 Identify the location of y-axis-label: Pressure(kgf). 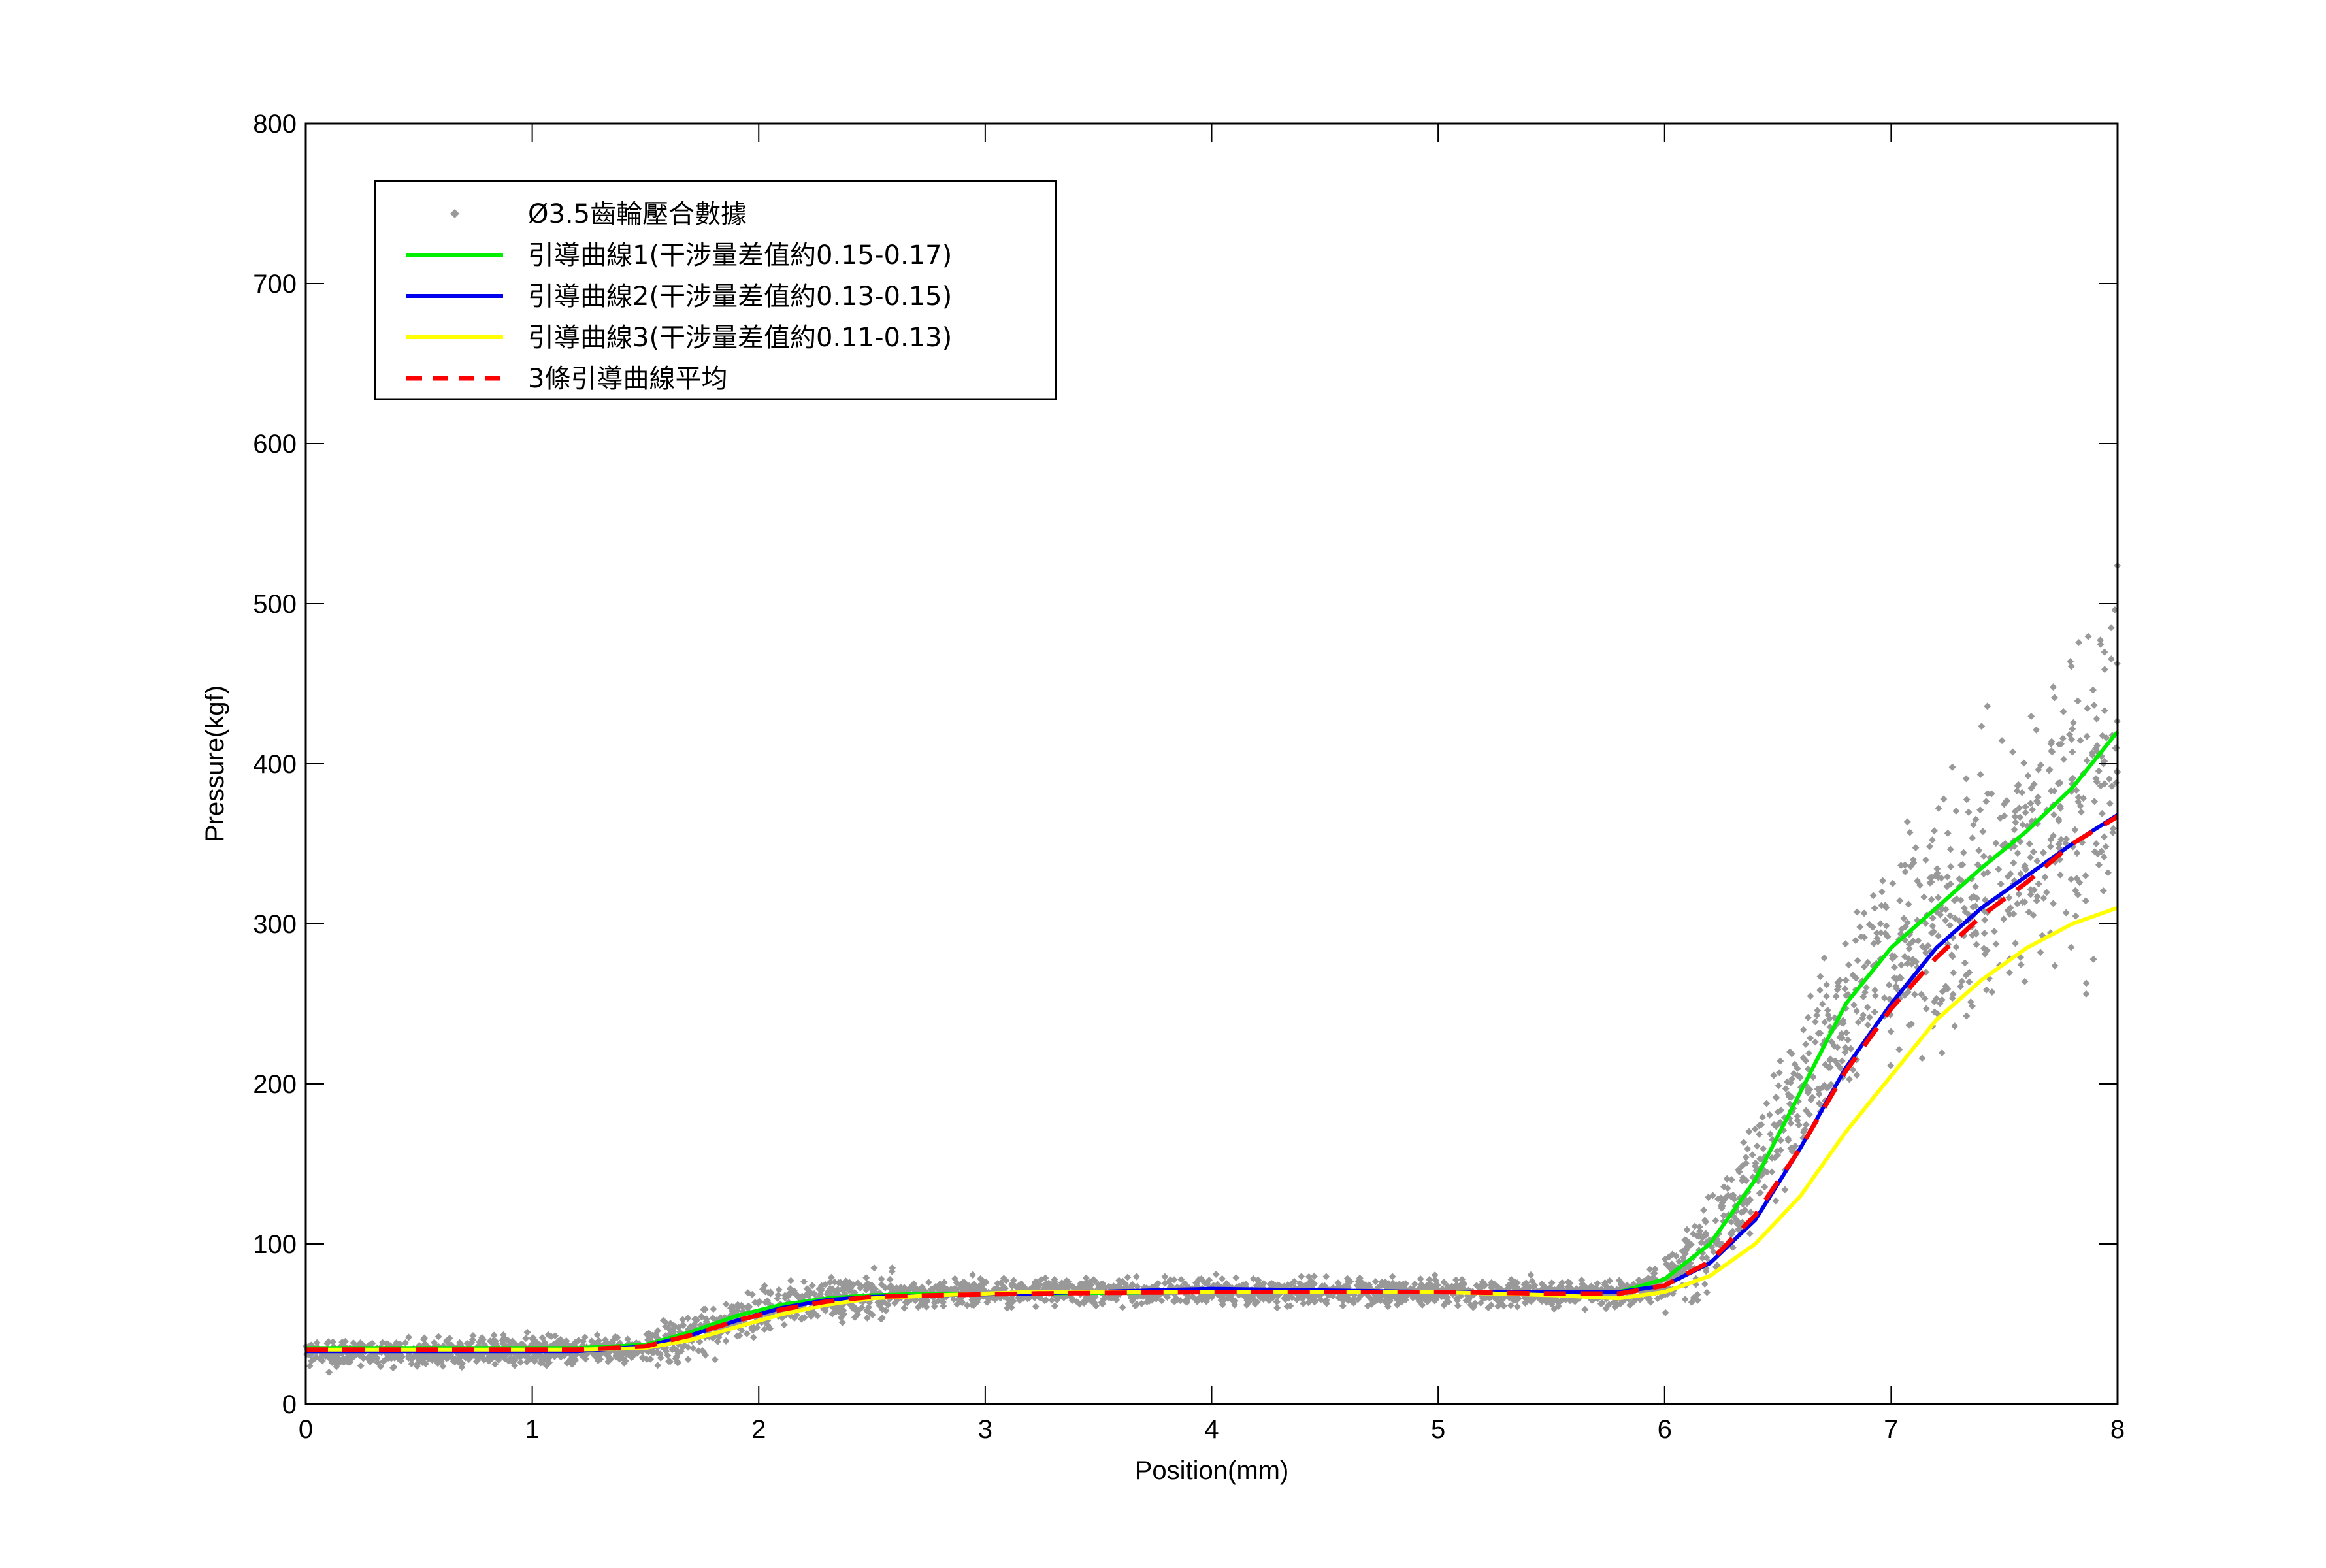
(215, 763).